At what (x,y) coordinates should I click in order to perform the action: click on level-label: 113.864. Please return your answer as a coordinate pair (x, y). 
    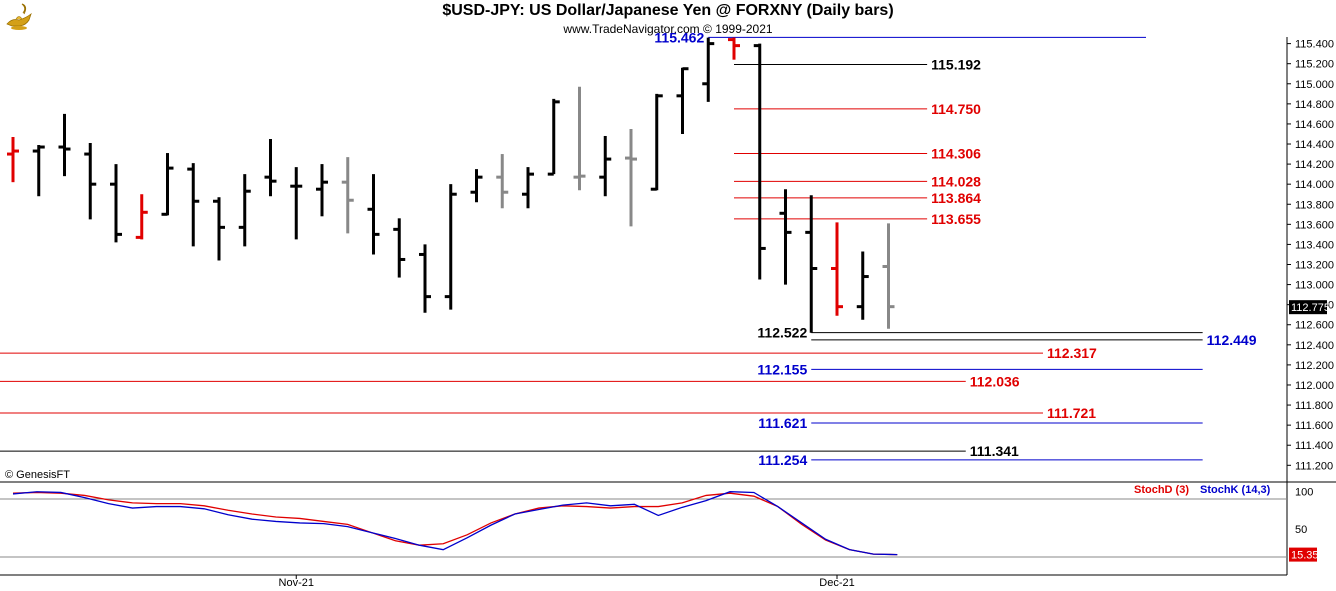
    Looking at the image, I should click on (956, 198).